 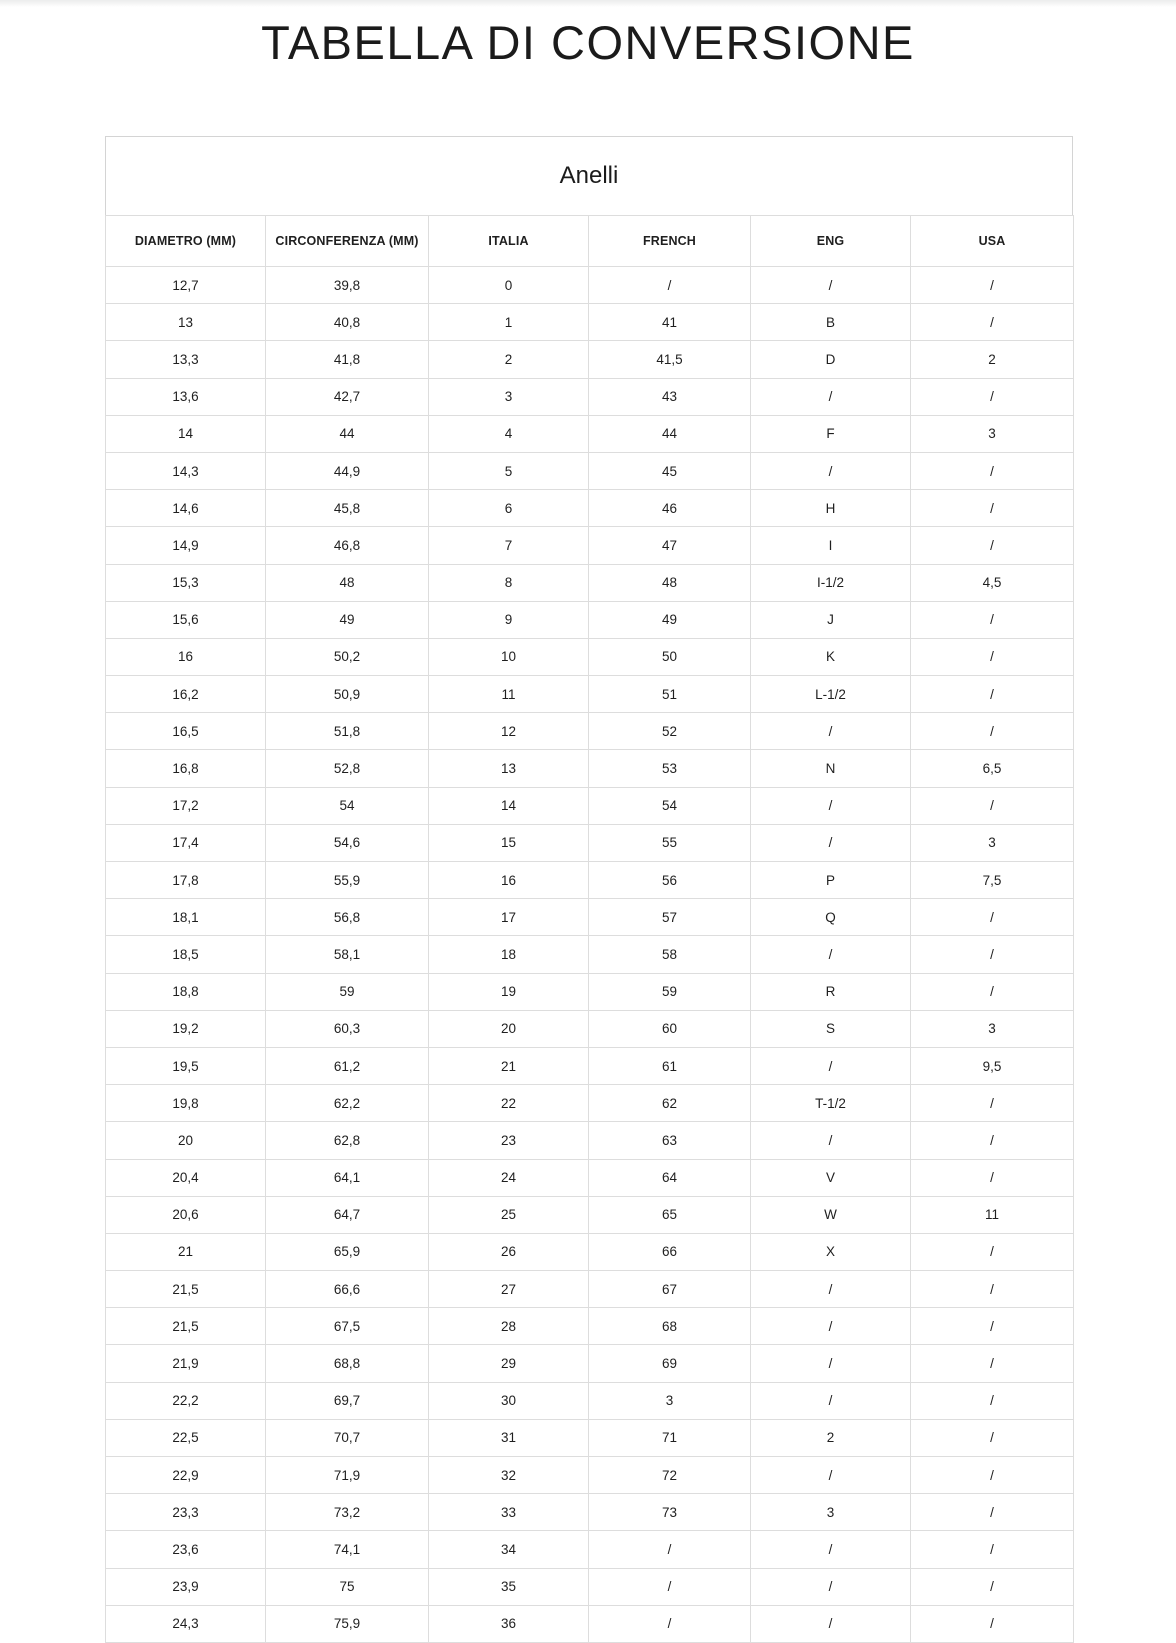 What do you see at coordinates (508, 1512) in the screenshot?
I see `table-cell: 33` at bounding box center [508, 1512].